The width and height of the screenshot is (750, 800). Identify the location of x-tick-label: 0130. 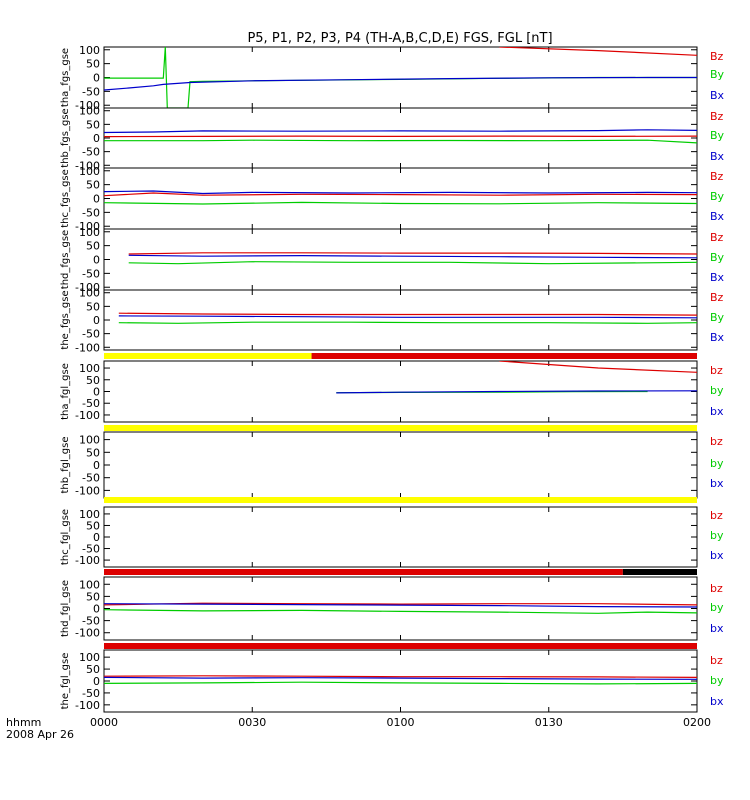
(549, 722).